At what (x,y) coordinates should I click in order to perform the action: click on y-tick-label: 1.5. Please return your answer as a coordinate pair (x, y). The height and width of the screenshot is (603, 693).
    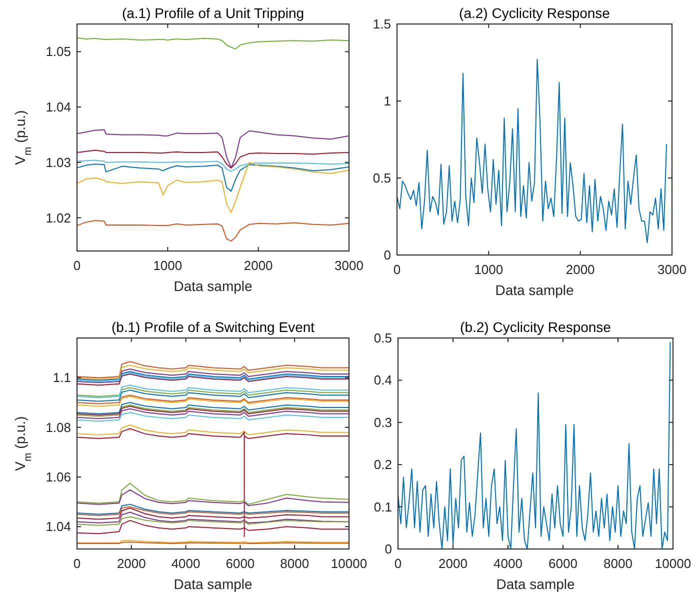
    Looking at the image, I should click on (381, 24).